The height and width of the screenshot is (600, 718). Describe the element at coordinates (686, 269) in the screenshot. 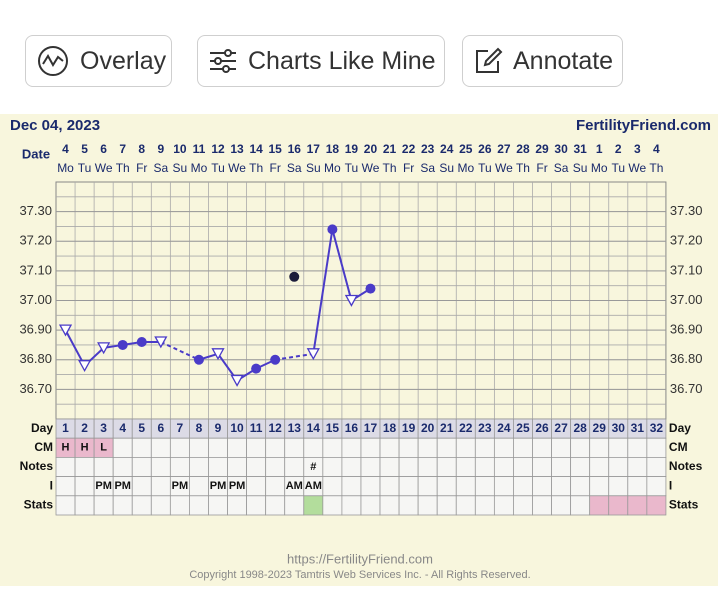

I see `y-tick-label: 37.10` at that location.